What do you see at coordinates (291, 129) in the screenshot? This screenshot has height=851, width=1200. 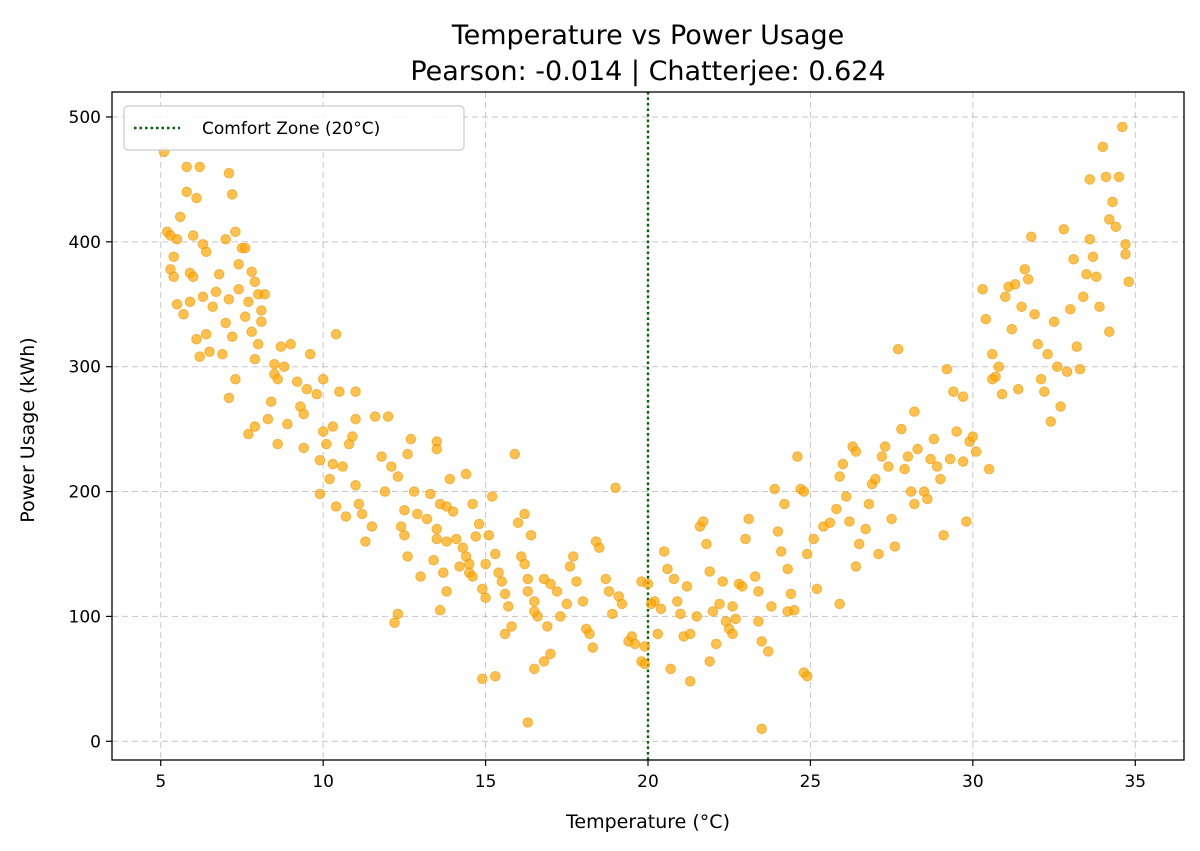 I see `legend-label: Comfort Zone (20°C)` at bounding box center [291, 129].